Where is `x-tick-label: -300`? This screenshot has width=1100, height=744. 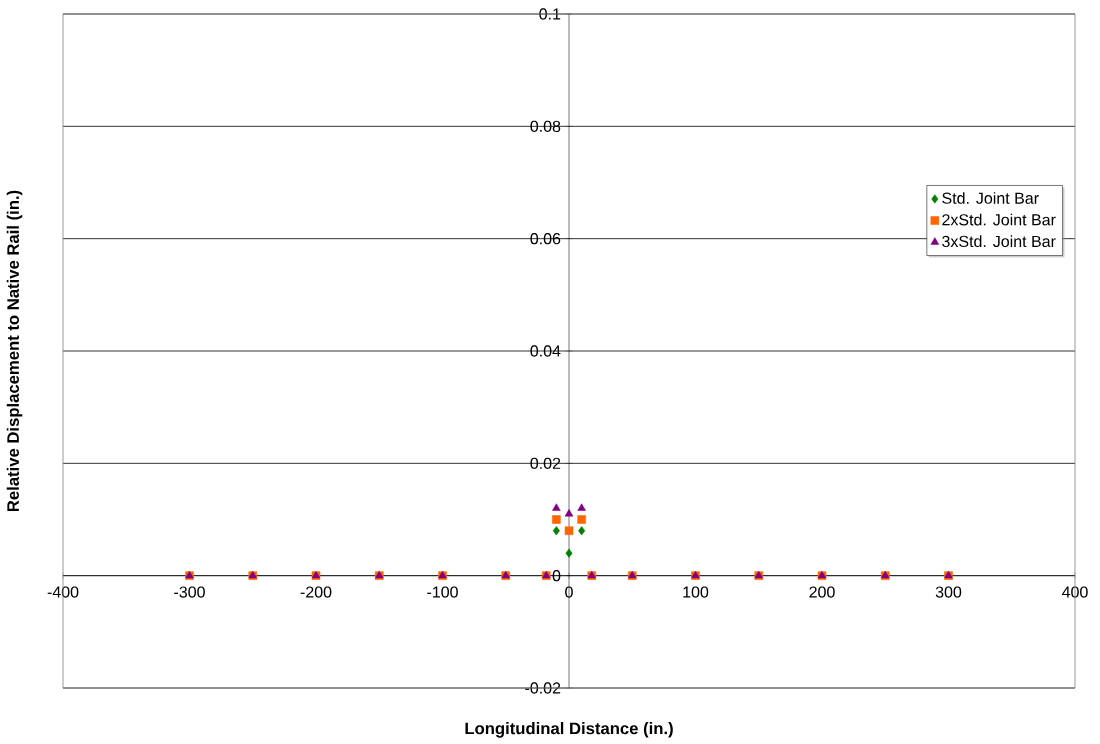 x-tick-label: -300 is located at coordinates (189, 592).